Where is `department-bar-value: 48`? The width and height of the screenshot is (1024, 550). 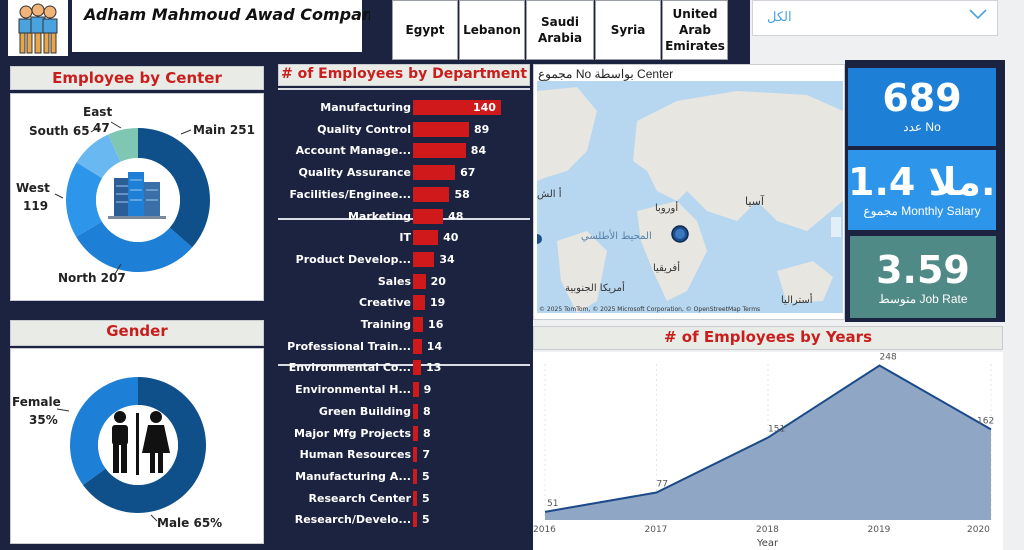
department-bar-value: 48 is located at coordinates (456, 216).